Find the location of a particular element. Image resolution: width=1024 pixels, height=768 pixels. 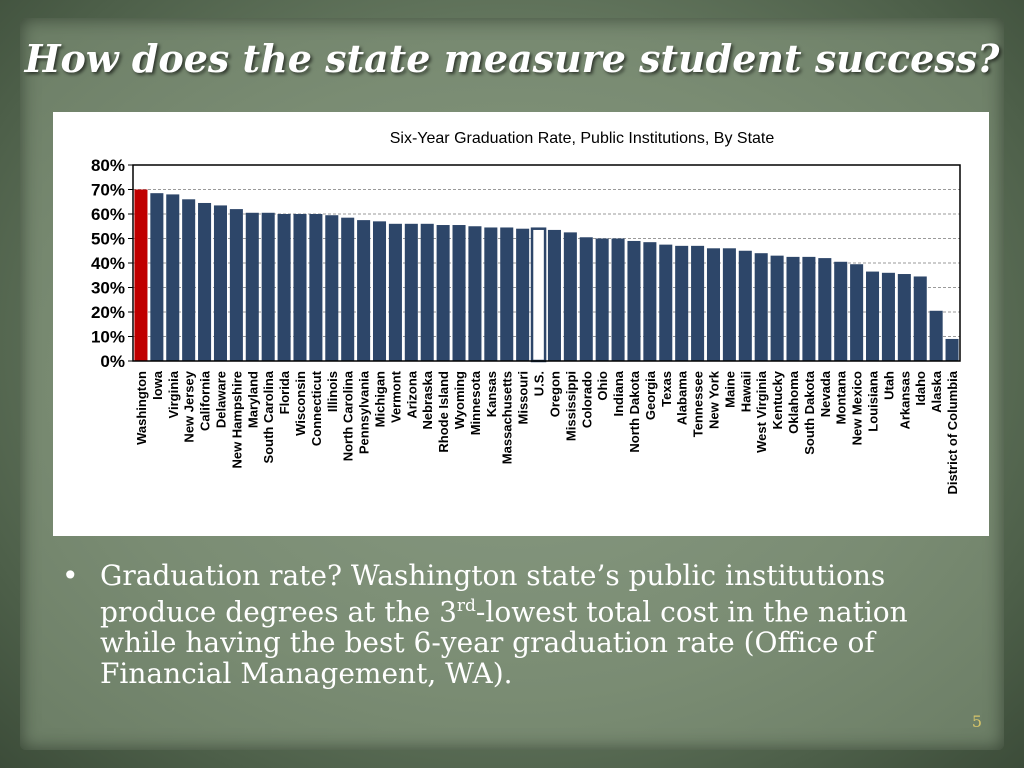

bar-new-york is located at coordinates (713, 304).